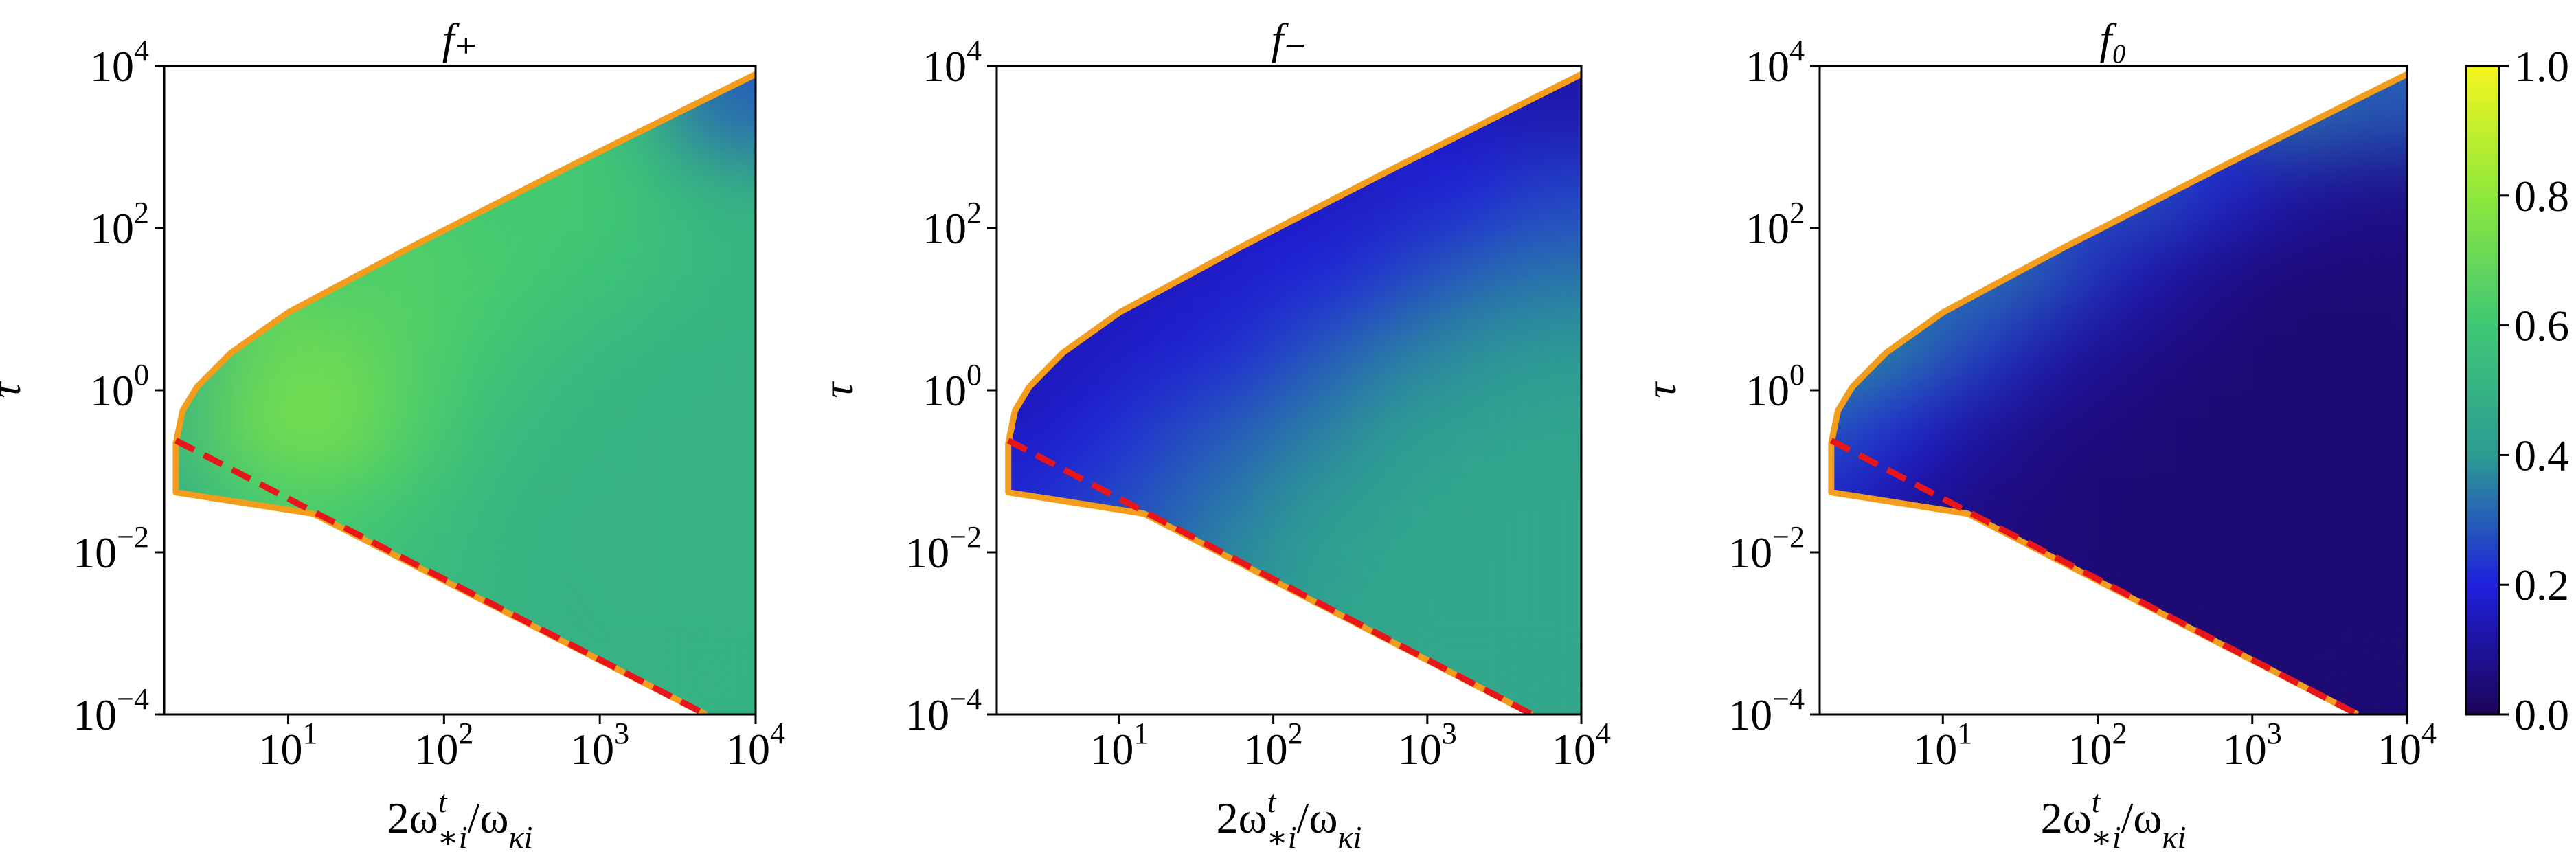  Describe the element at coordinates (2541, 714) in the screenshot. I see `colorbar-tick-label: 0.0` at that location.